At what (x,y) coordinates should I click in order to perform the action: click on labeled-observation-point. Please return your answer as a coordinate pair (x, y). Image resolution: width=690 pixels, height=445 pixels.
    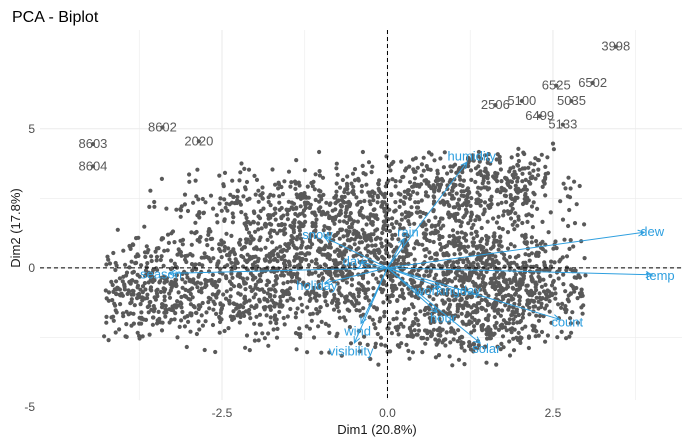
    Looking at the image, I should click on (162, 127).